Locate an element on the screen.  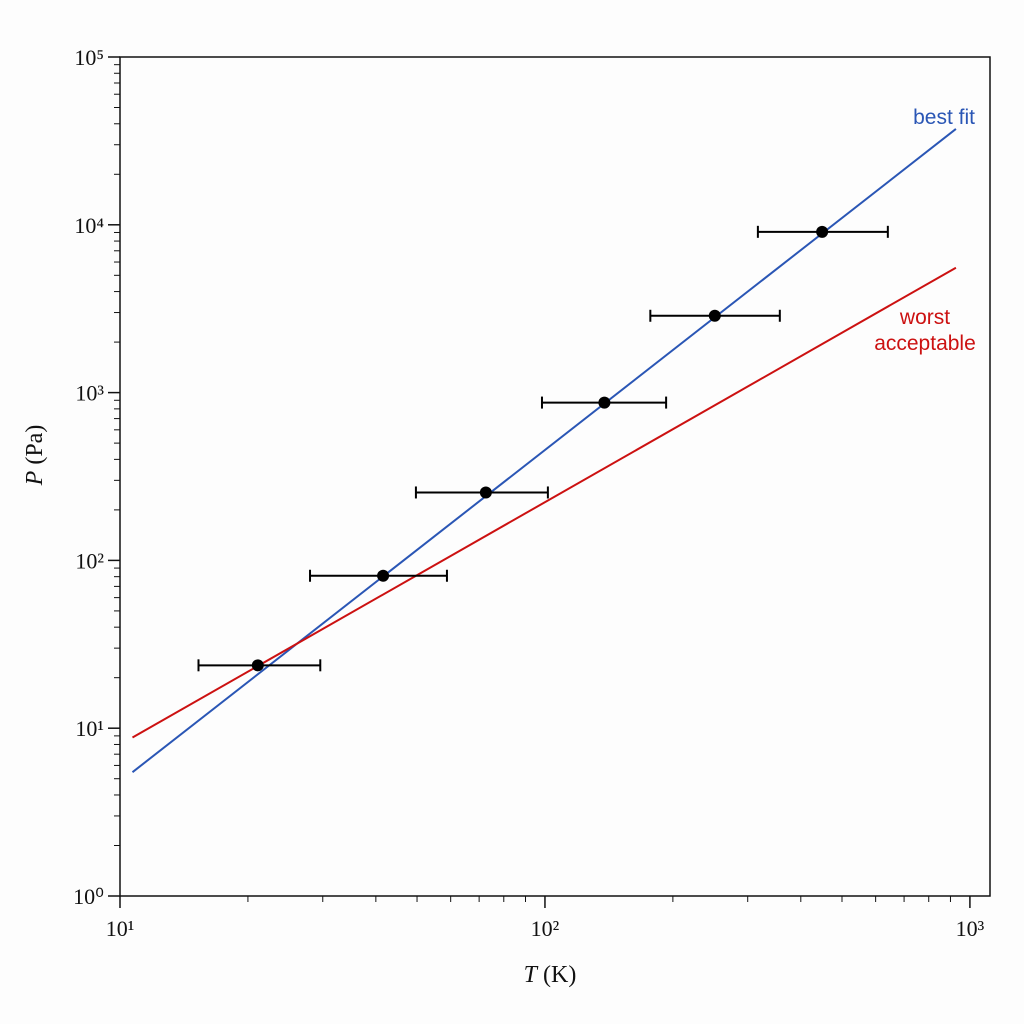
y-axis-label: P (Pa) is located at coordinates (35, 456).